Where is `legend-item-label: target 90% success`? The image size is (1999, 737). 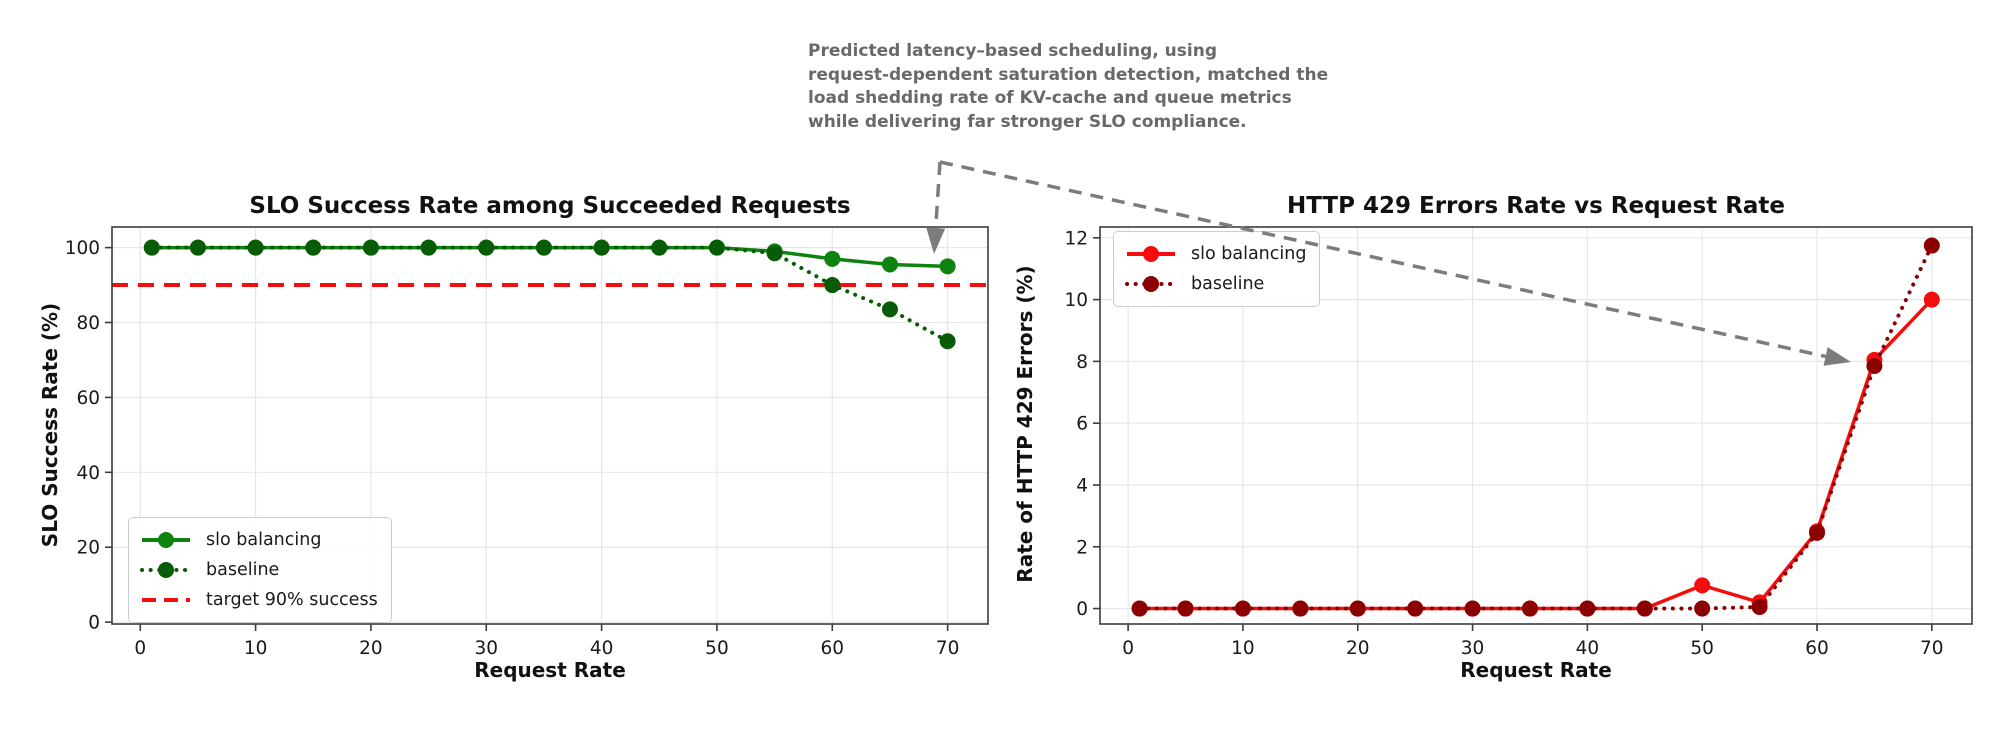
legend-item-label: target 90% success is located at coordinates (292, 600).